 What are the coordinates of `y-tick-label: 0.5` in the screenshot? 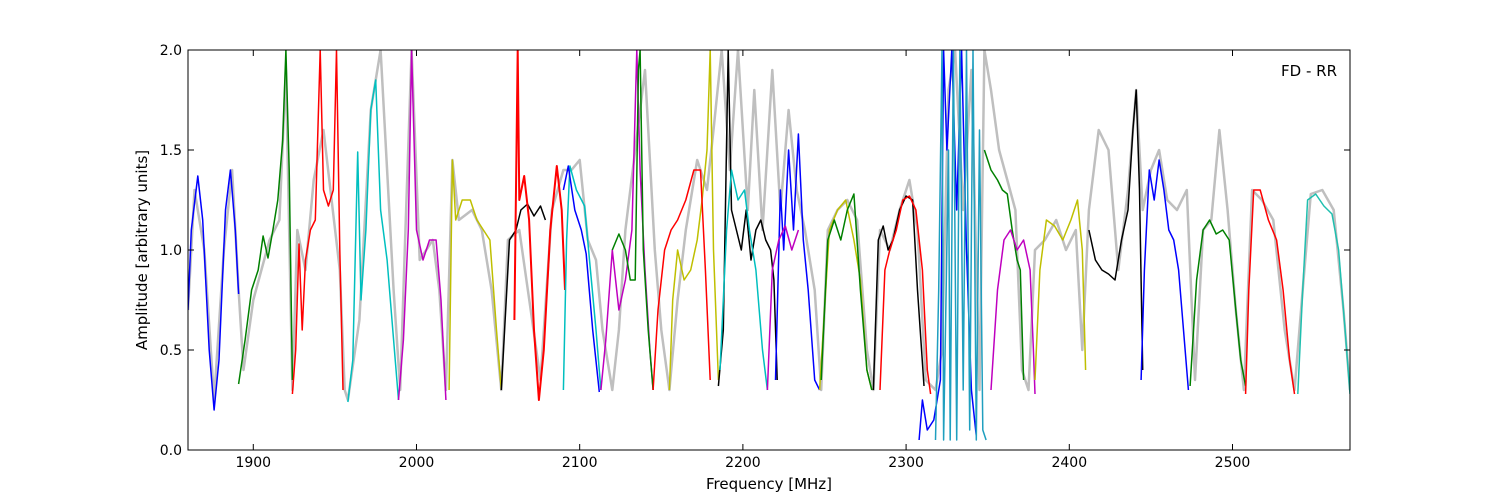 It's located at (171, 351).